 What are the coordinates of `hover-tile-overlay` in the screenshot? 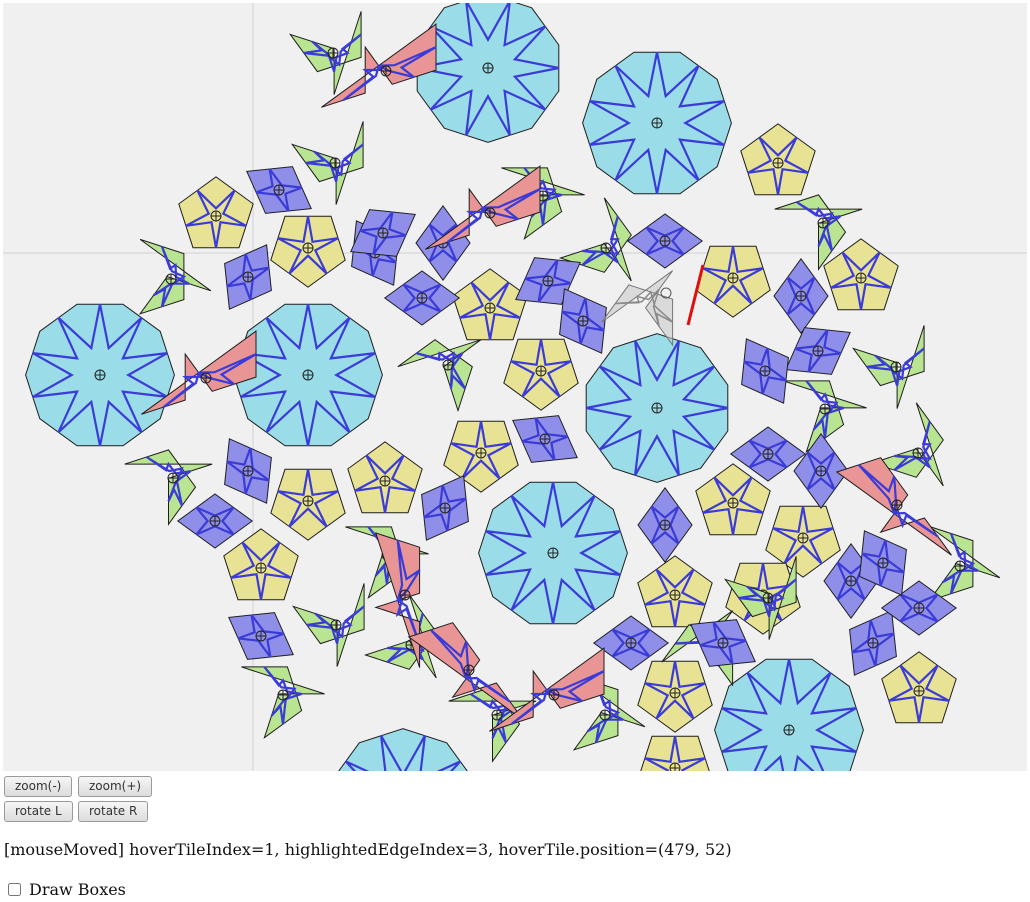 It's located at (637, 308).